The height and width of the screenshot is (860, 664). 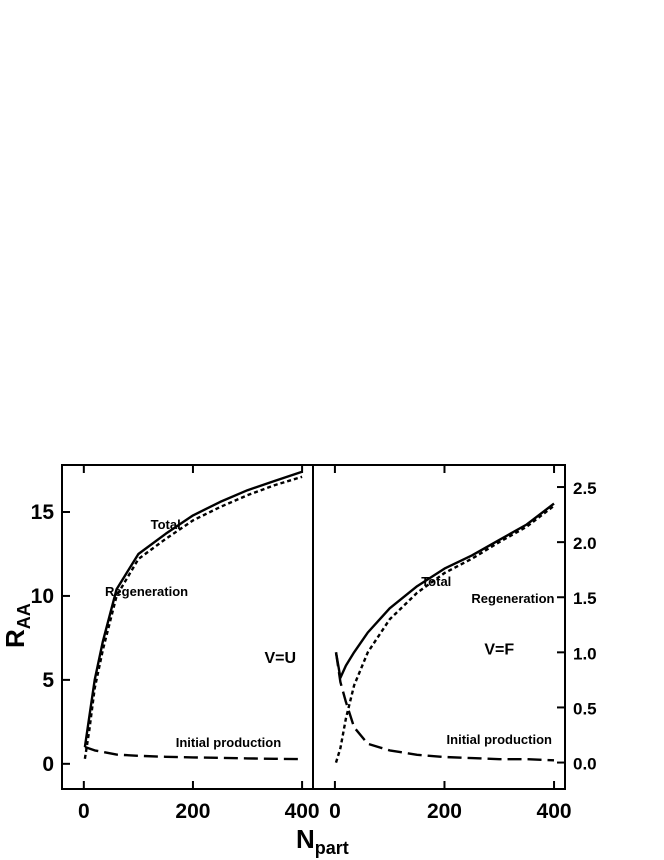 I want to click on y-tick-label: 15, so click(x=43, y=512).